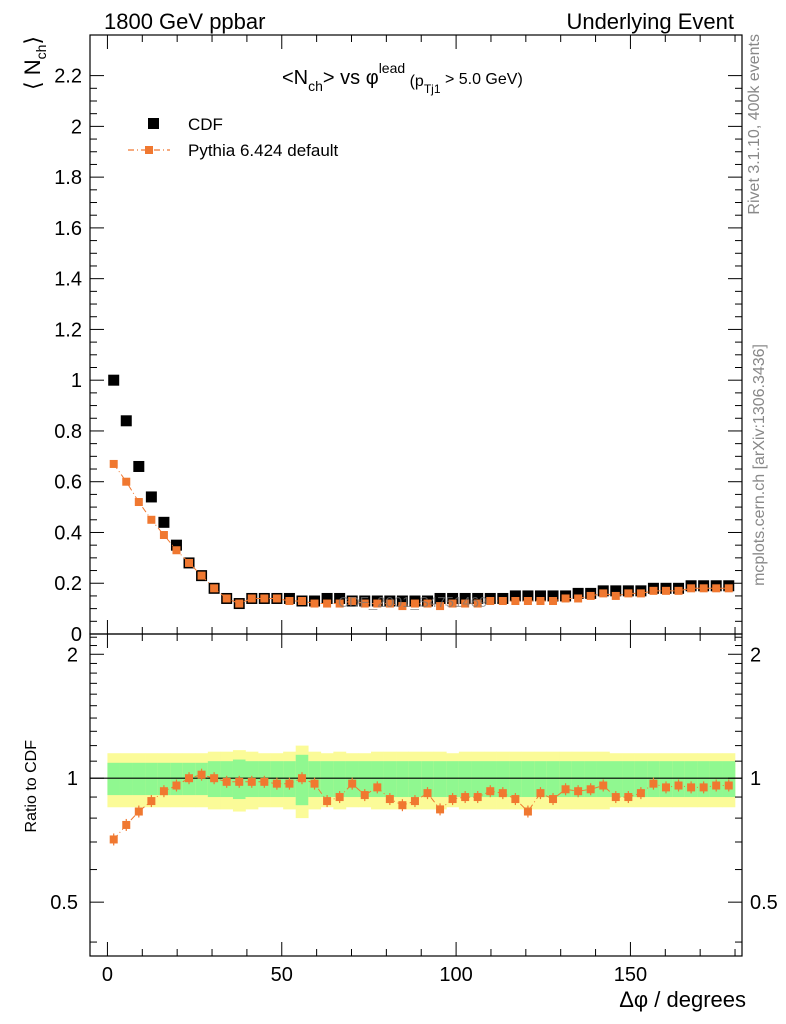 Image resolution: width=786 pixels, height=1024 pixels. What do you see at coordinates (759, 465) in the screenshot?
I see `side-mcplots-text: mcplots.cern.ch [arXiv:1306.3436]` at bounding box center [759, 465].